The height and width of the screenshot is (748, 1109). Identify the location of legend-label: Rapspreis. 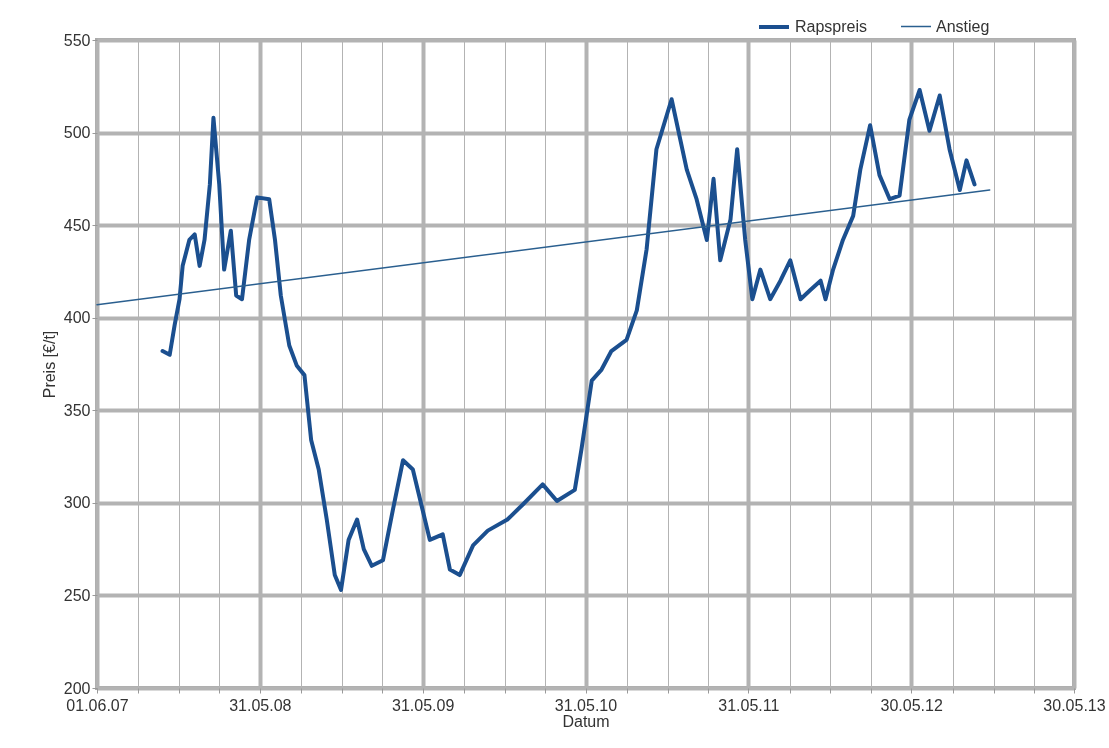
(831, 26).